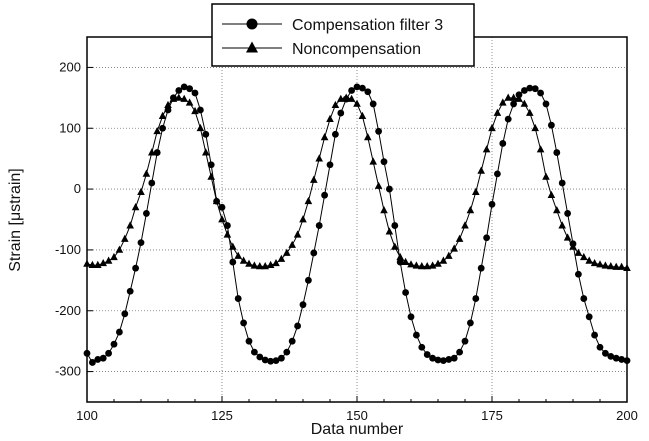 This screenshot has height=441, width=649. Describe the element at coordinates (70, 66) in the screenshot. I see `y-tick-label: 200` at that location.